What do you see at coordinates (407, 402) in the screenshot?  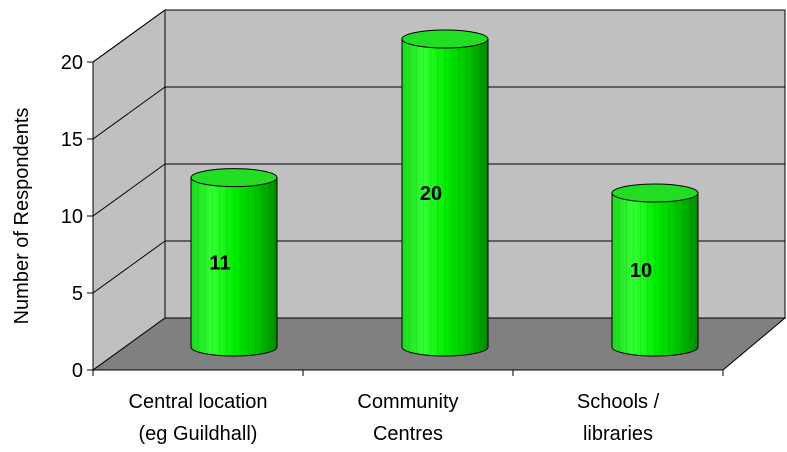 I see `x-tick-label-line: Community` at bounding box center [407, 402].